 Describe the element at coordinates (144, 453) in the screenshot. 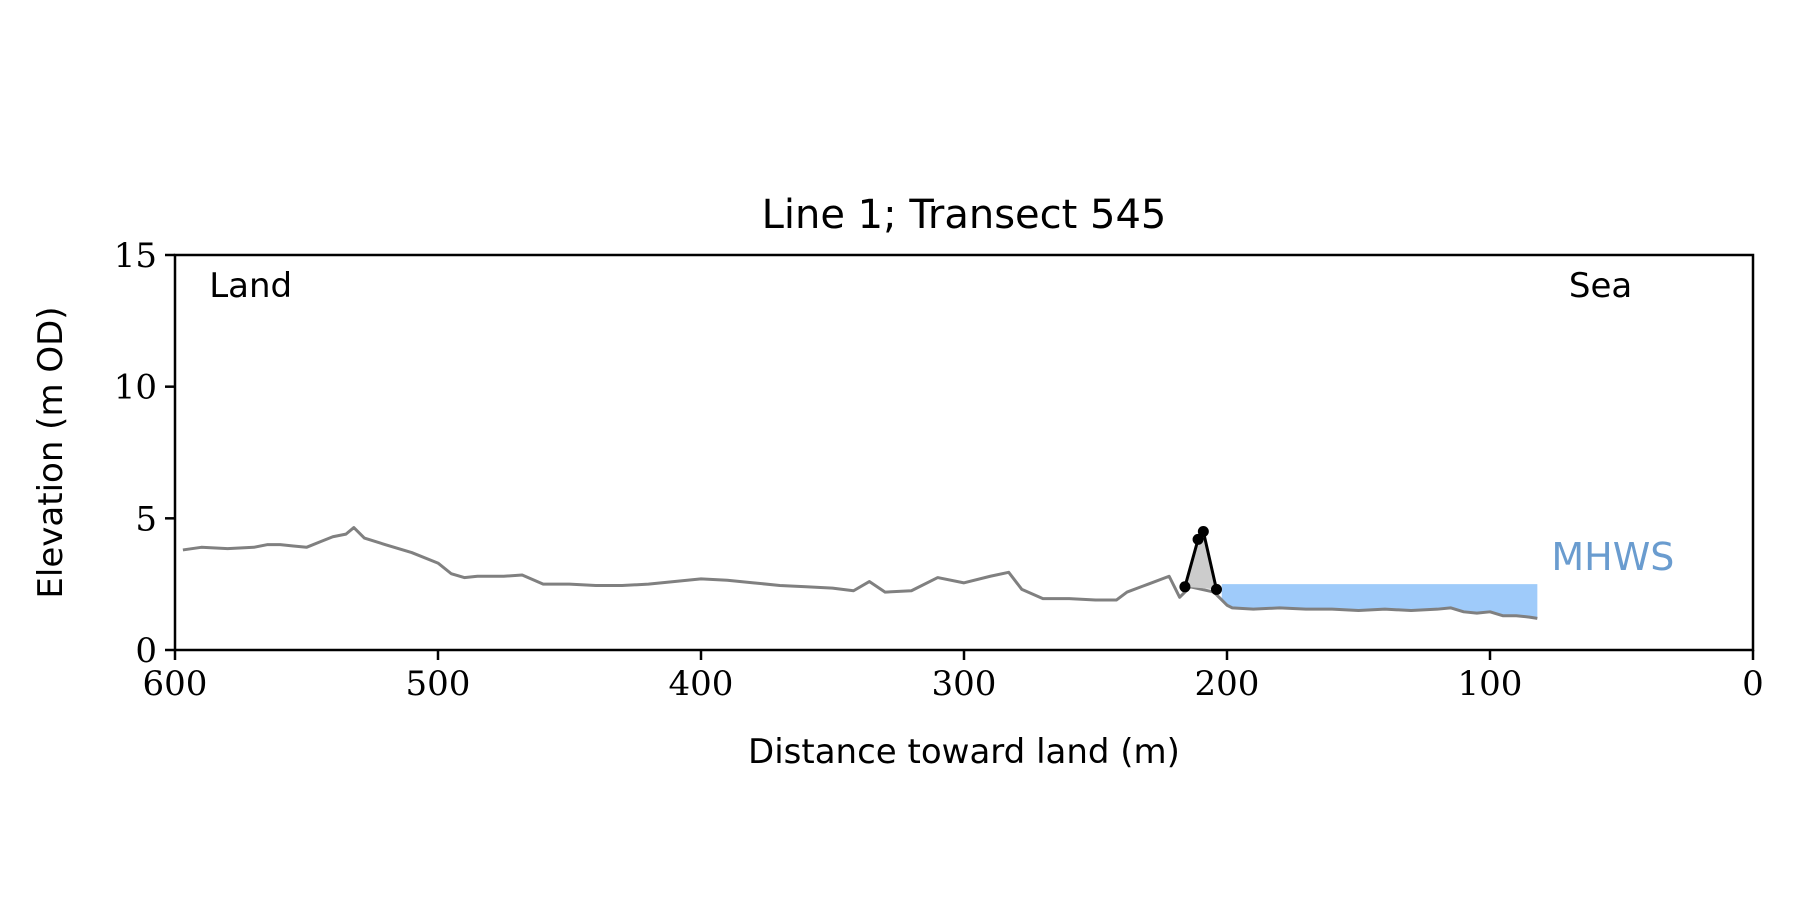

I see `y-axis-ticks: 0 5 10 15` at that location.